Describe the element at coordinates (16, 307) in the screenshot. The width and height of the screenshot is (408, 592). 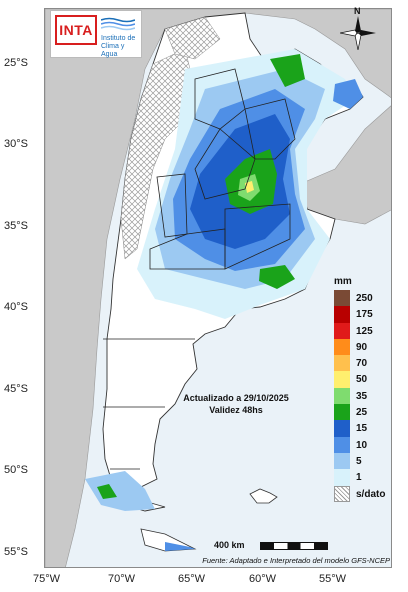
I see `lat-label-40s: 40°S` at that location.